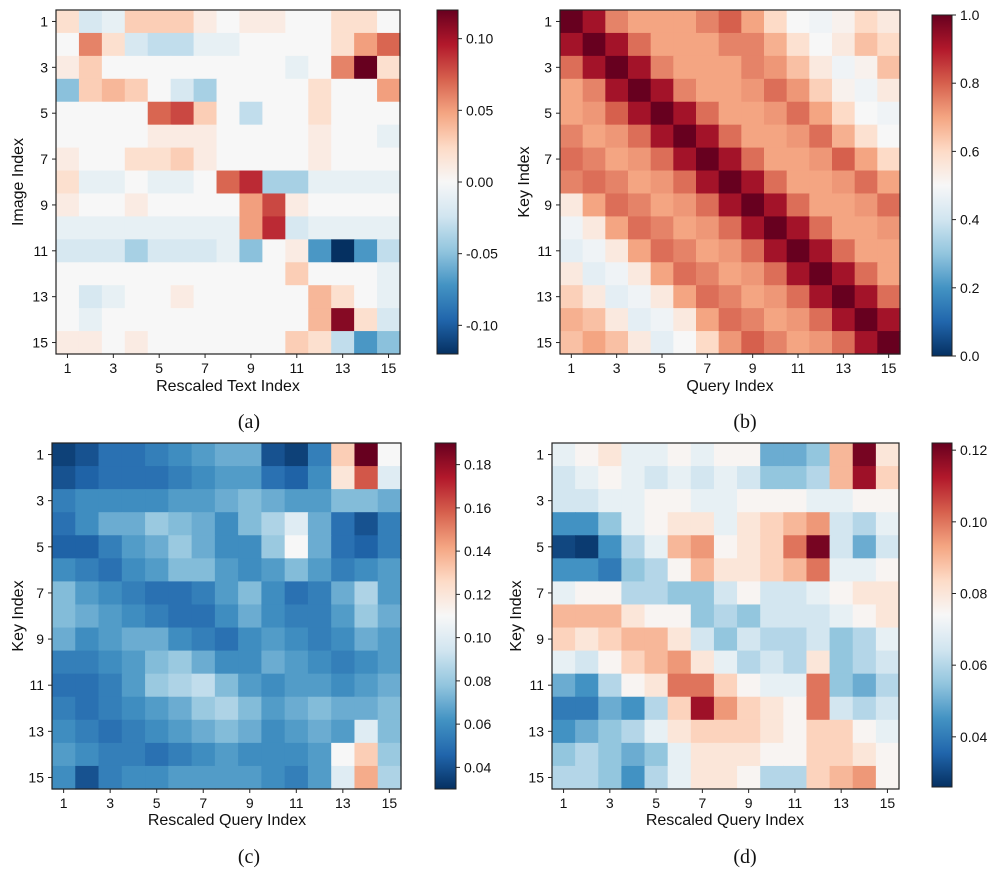 This screenshot has height=890, width=997. What do you see at coordinates (36, 777) in the screenshot?
I see `heatmap-c-y-tick-label: 15` at bounding box center [36, 777].